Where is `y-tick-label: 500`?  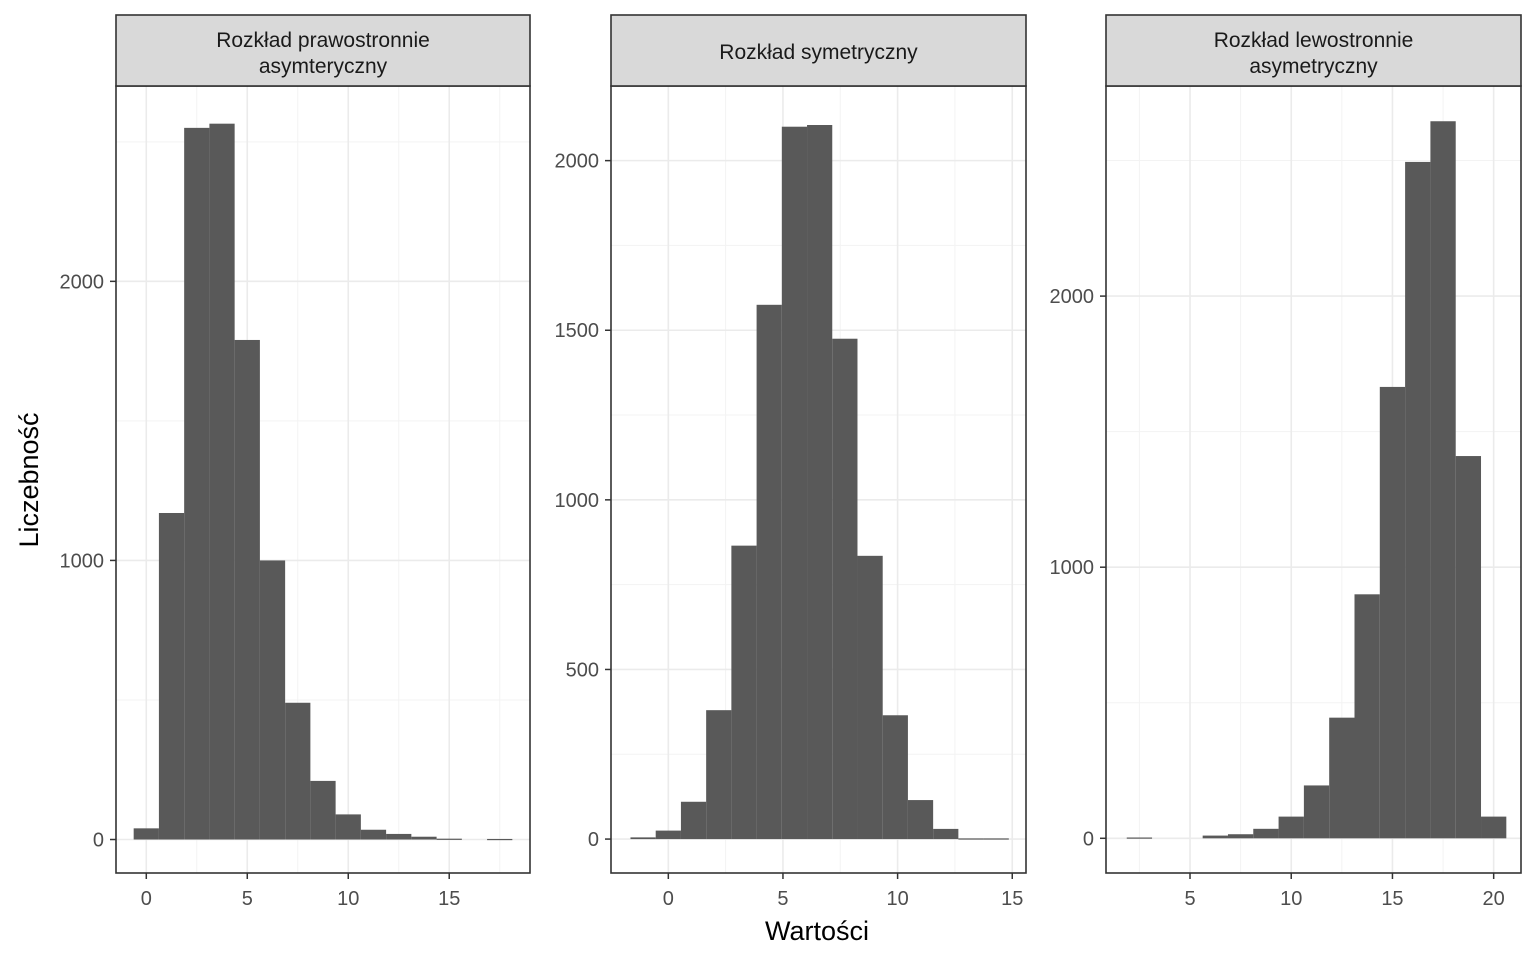
y-tick-label: 500 is located at coordinates (582, 670).